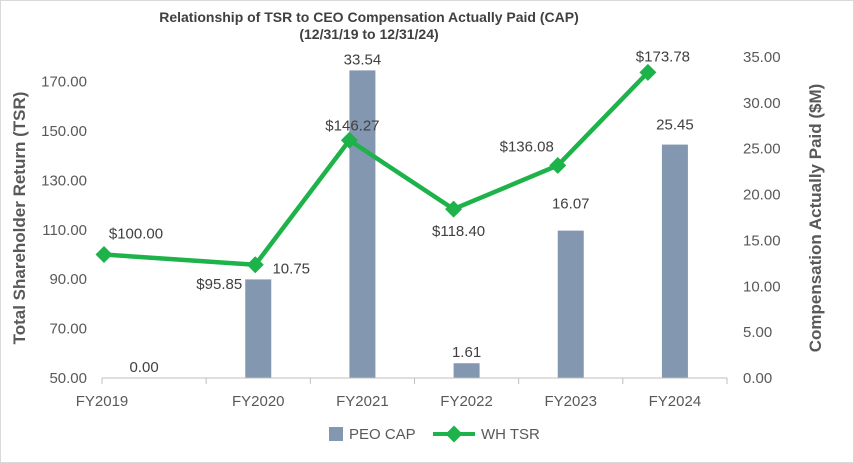 The image size is (854, 463). What do you see at coordinates (258, 401) in the screenshot?
I see `x-tick-label-fy2020: FY2020` at bounding box center [258, 401].